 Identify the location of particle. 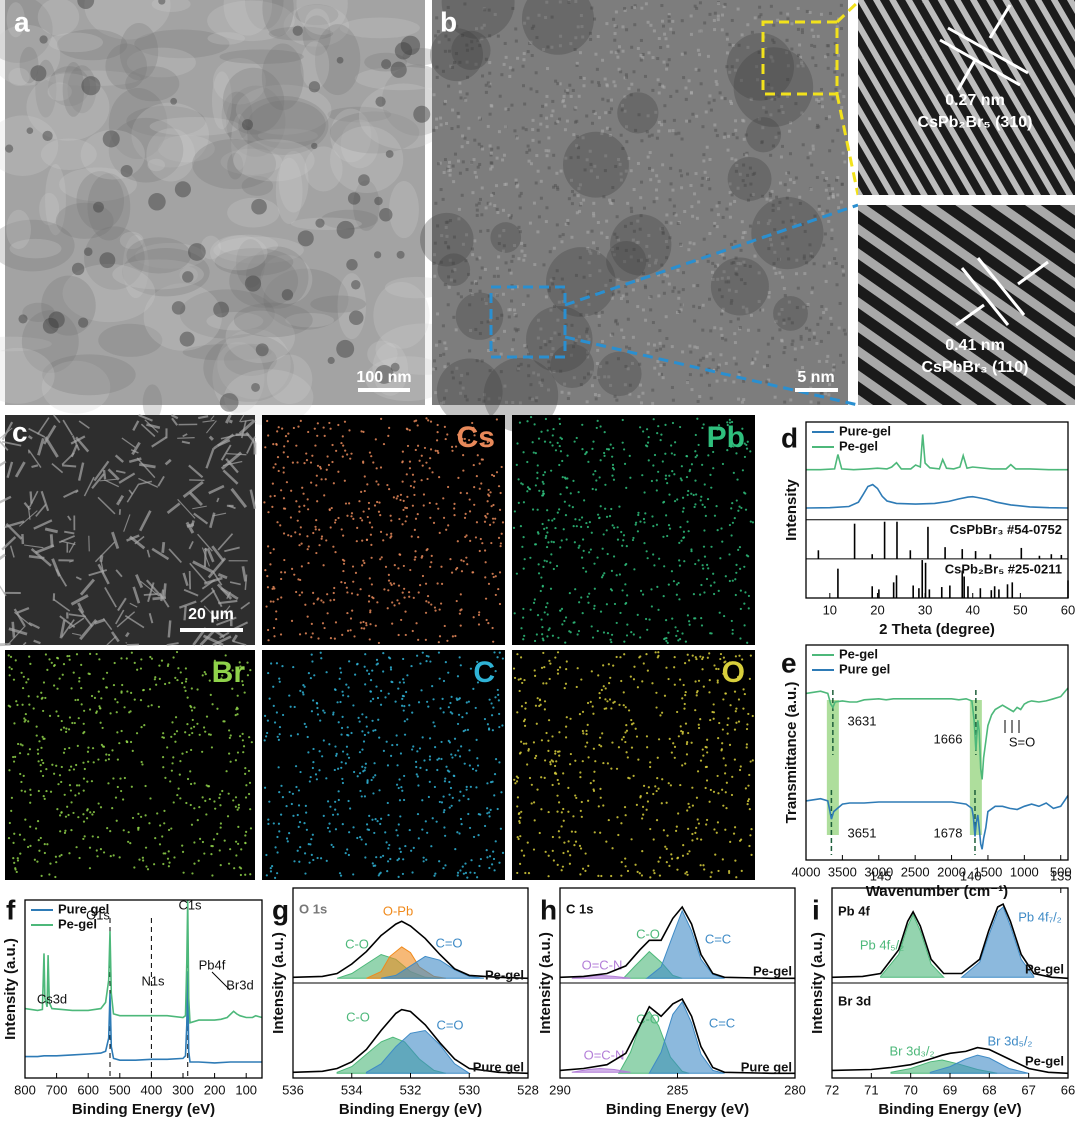
(178, 308).